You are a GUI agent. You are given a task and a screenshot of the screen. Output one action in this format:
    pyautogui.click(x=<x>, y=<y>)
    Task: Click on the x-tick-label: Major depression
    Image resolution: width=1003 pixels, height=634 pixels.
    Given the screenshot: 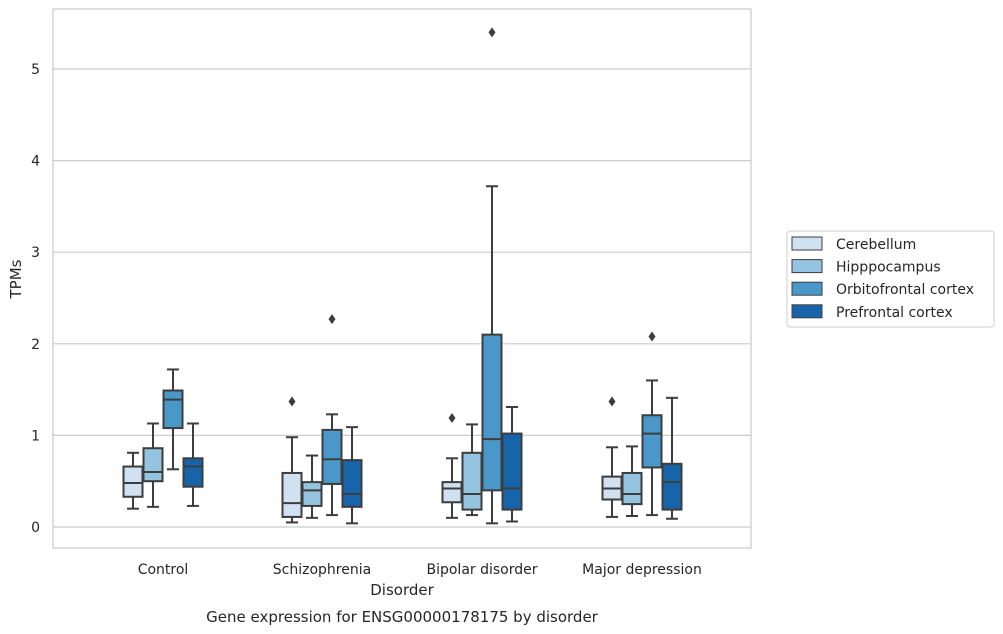 What is the action you would take?
    pyautogui.click(x=642, y=570)
    